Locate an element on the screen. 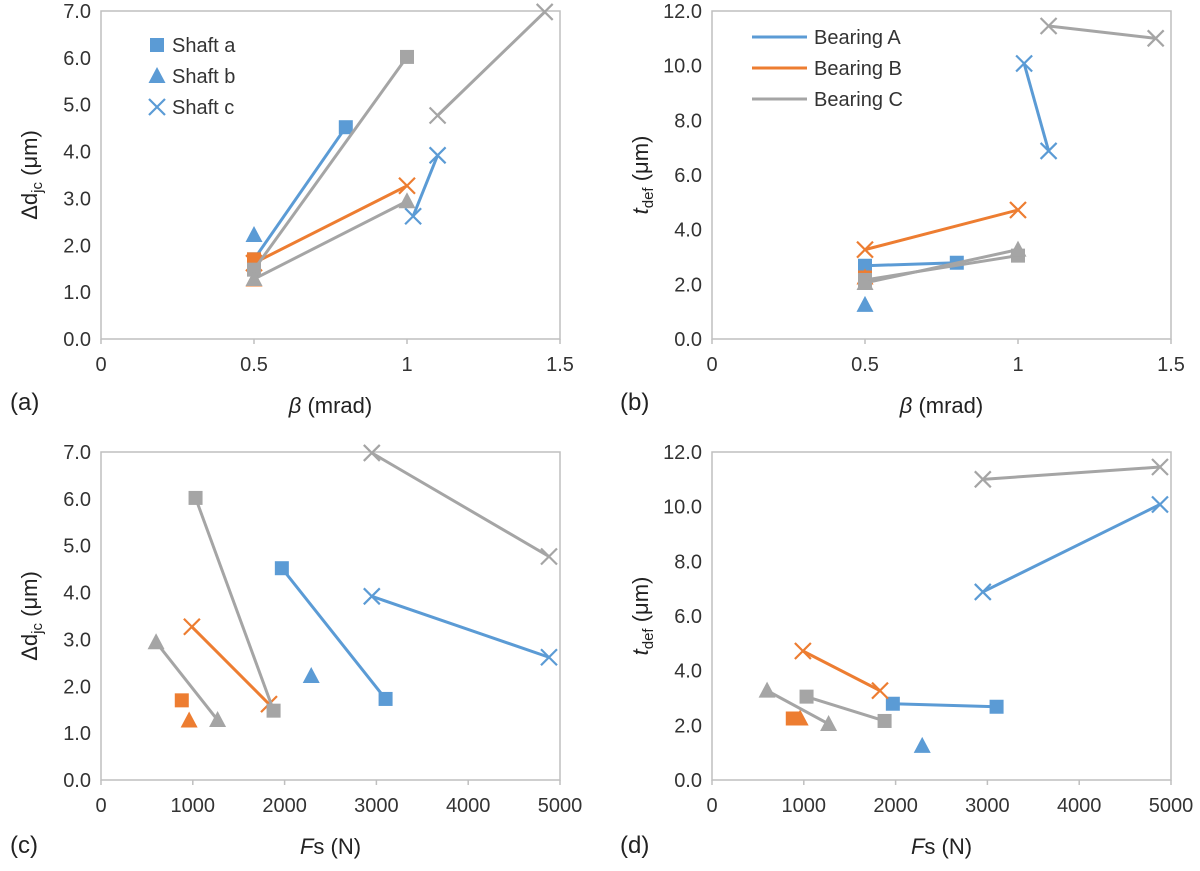 The image size is (1200, 871). legend-label: Shaft c is located at coordinates (203, 108).